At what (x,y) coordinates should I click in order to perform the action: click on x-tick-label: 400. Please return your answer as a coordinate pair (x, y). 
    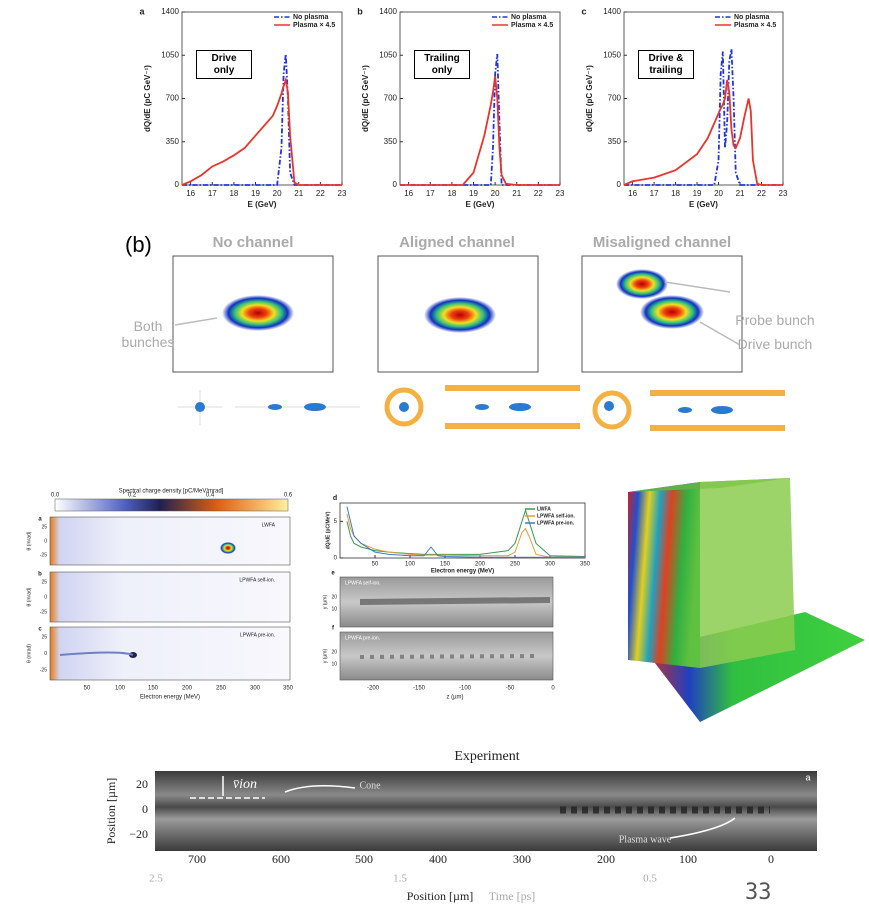
    Looking at the image, I should click on (438, 859).